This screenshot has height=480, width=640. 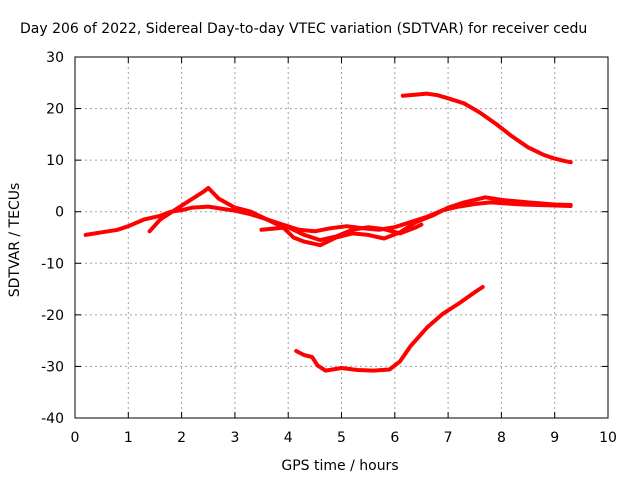 I want to click on x-tick-label: 4, so click(x=288, y=438).